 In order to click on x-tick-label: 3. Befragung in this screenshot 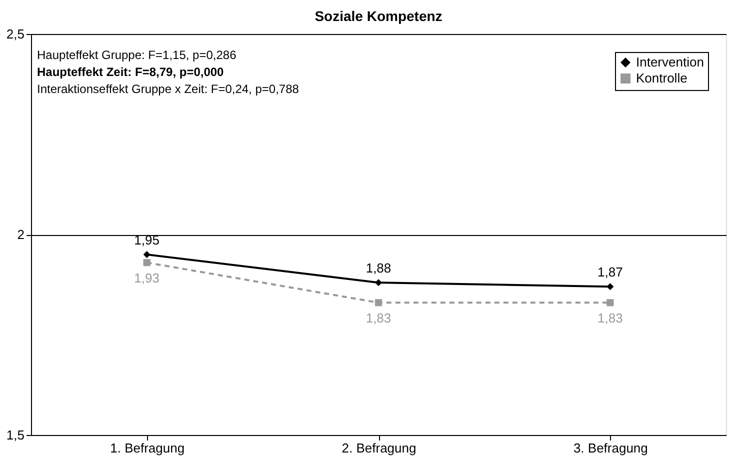, I will do `click(610, 448)`.